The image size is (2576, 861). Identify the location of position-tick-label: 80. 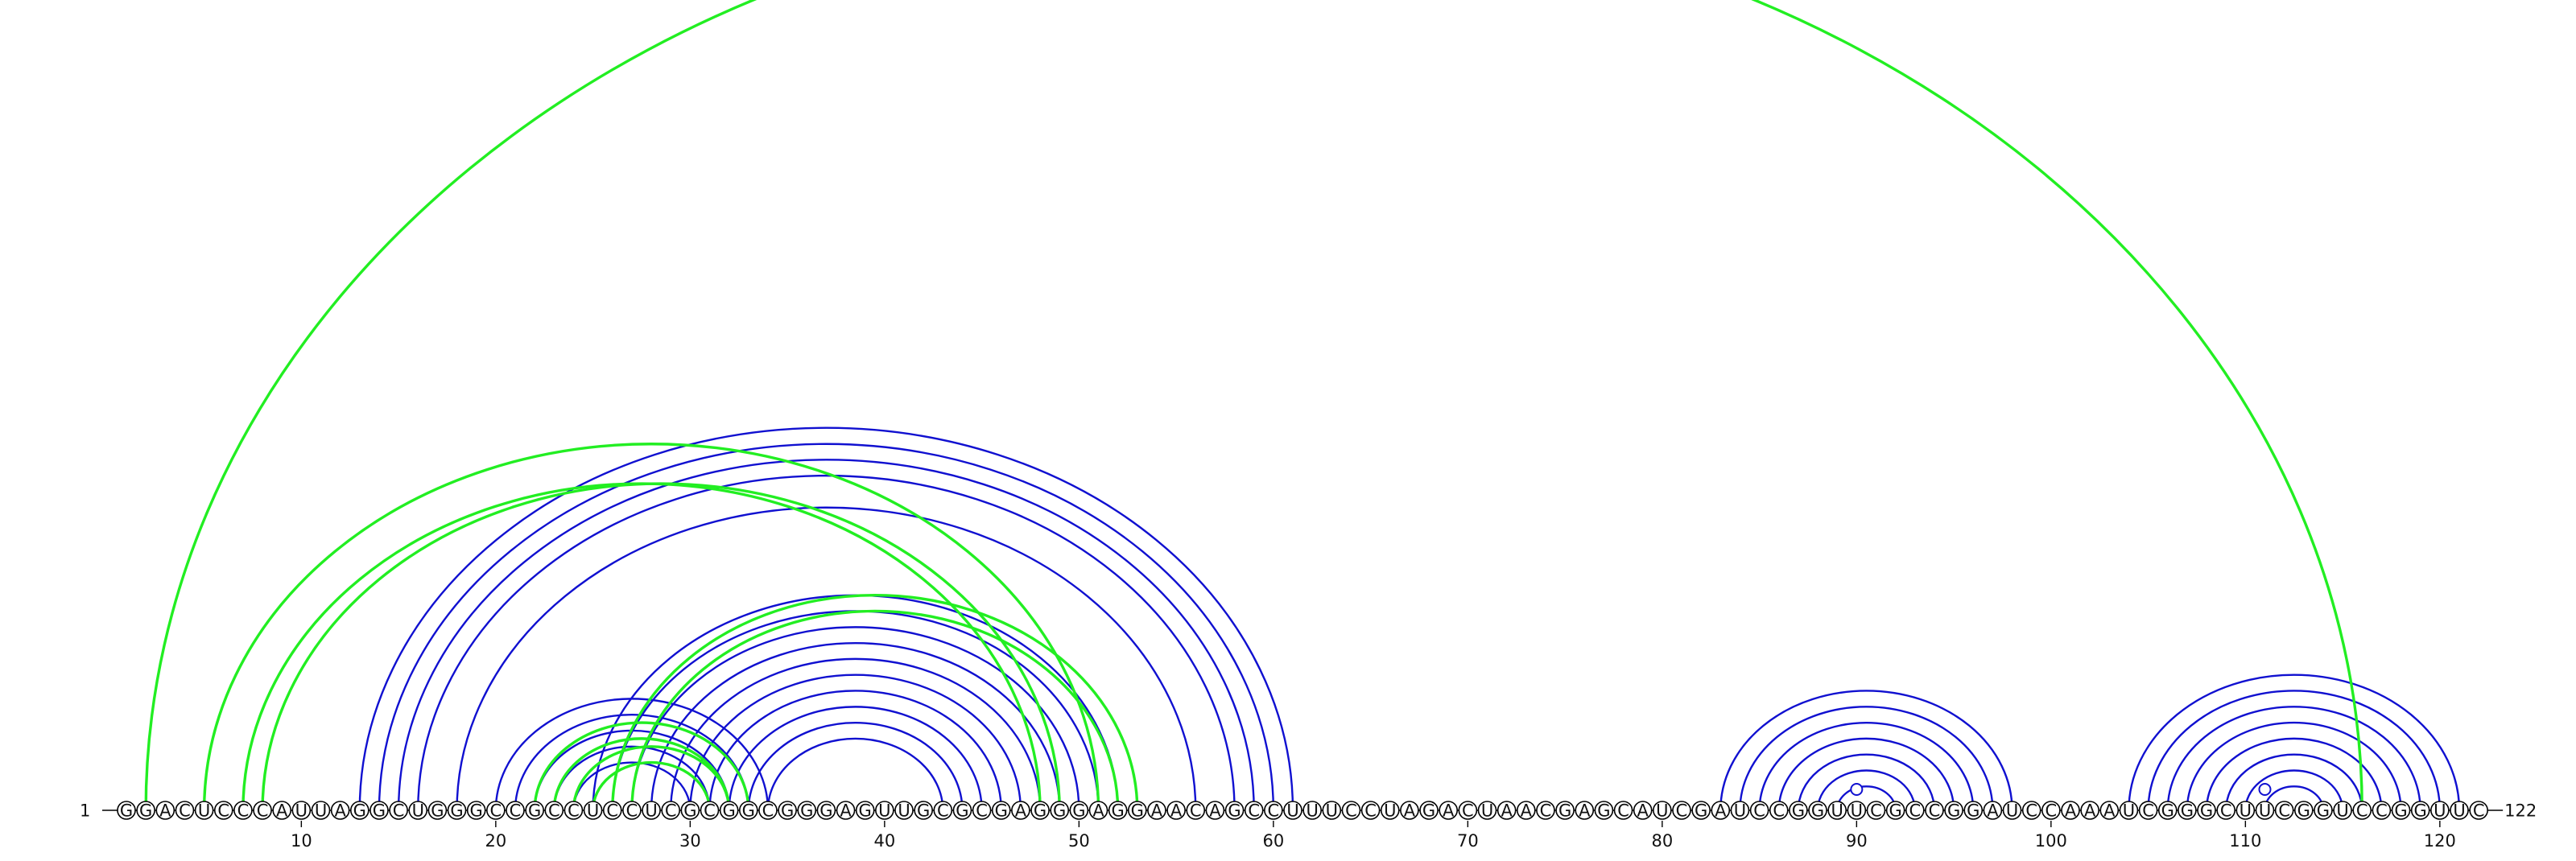
(1662, 841).